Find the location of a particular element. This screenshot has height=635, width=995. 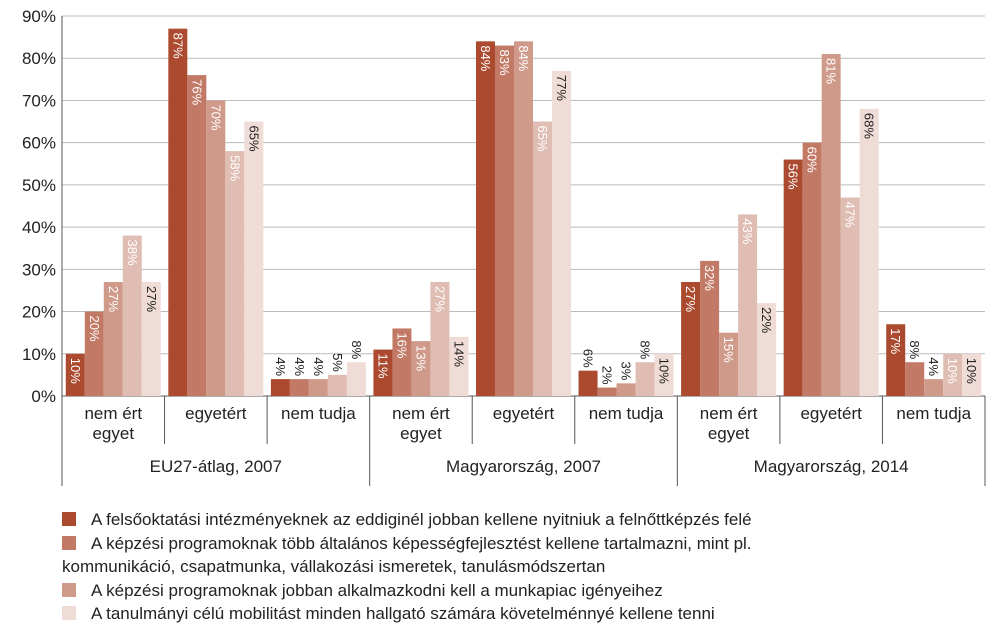

group-label: Magyarország, 2014 is located at coordinates (831, 466).